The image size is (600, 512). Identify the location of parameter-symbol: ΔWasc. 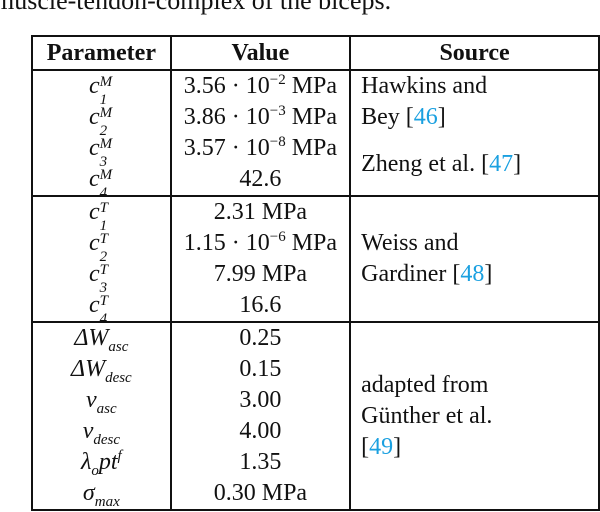
(101, 338).